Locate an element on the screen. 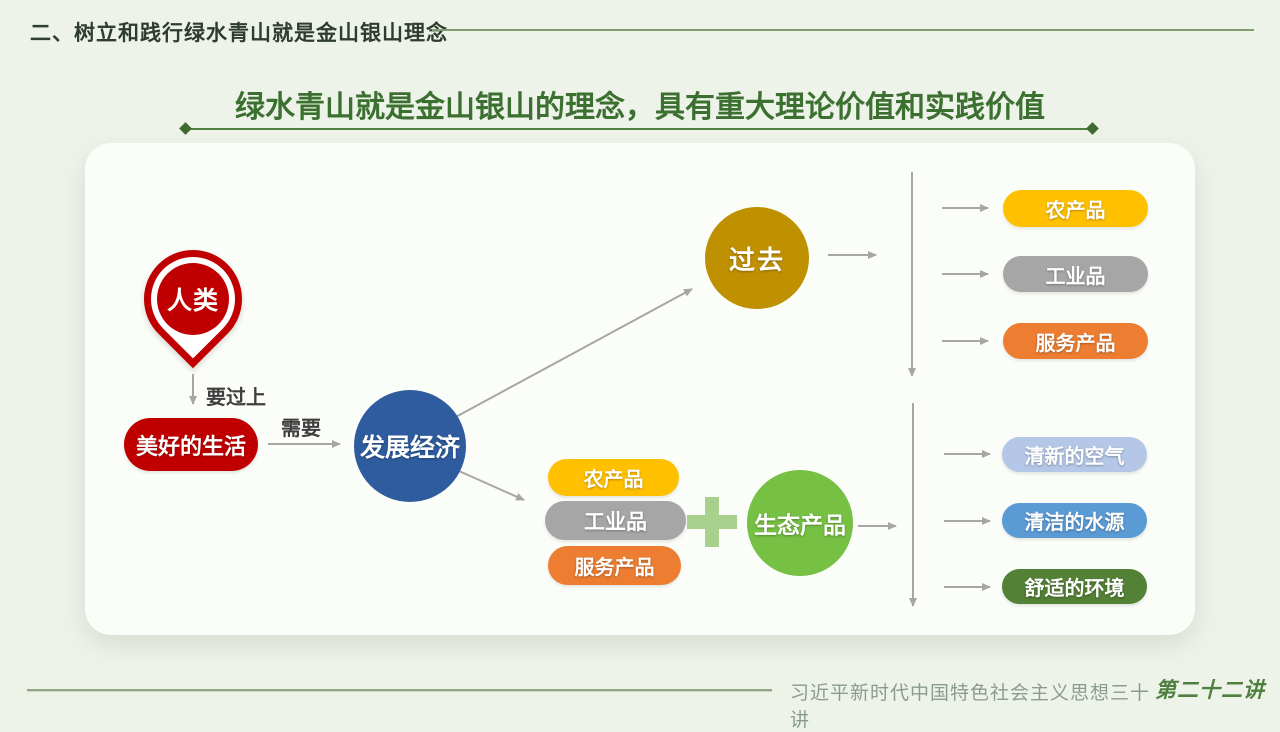 The height and width of the screenshot is (732, 1280). eco-product-circle: 生态产品 is located at coordinates (800, 523).